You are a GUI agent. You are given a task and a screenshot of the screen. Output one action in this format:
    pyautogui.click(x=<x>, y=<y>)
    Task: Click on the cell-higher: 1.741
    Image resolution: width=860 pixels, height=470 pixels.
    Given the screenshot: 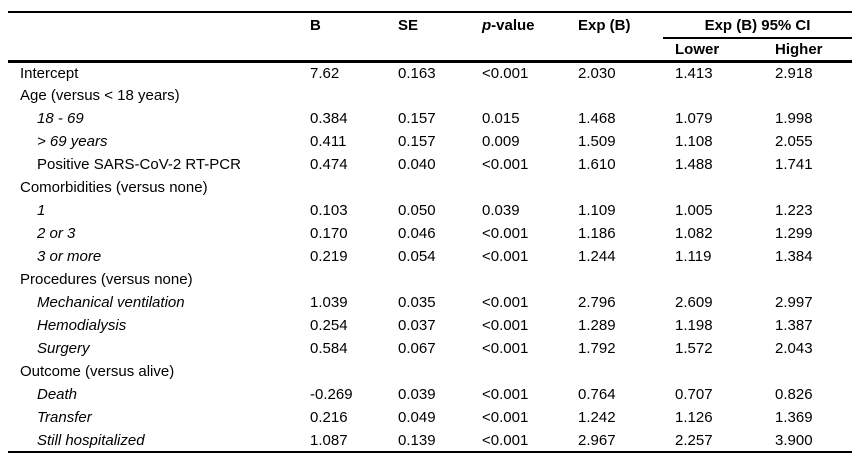 What is the action you would take?
    pyautogui.click(x=794, y=164)
    